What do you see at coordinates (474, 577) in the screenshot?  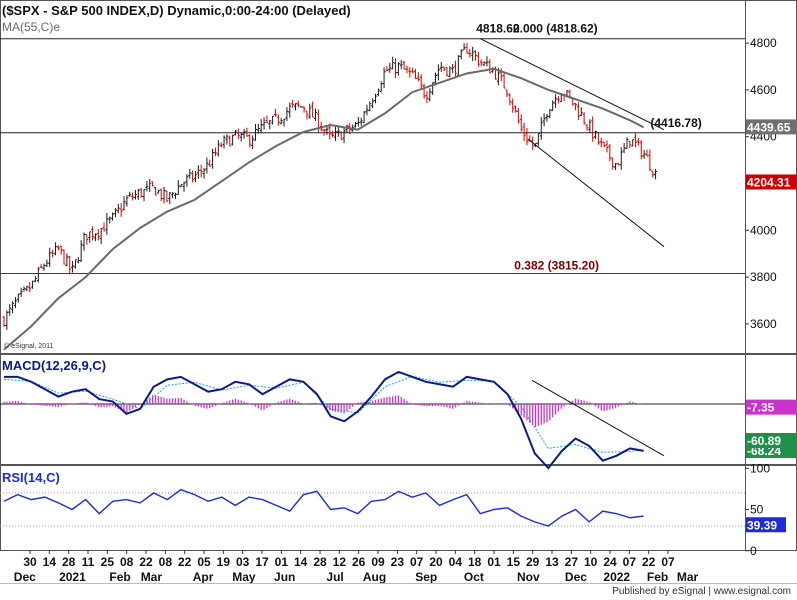 I see `x-month-label: Oct` at bounding box center [474, 577].